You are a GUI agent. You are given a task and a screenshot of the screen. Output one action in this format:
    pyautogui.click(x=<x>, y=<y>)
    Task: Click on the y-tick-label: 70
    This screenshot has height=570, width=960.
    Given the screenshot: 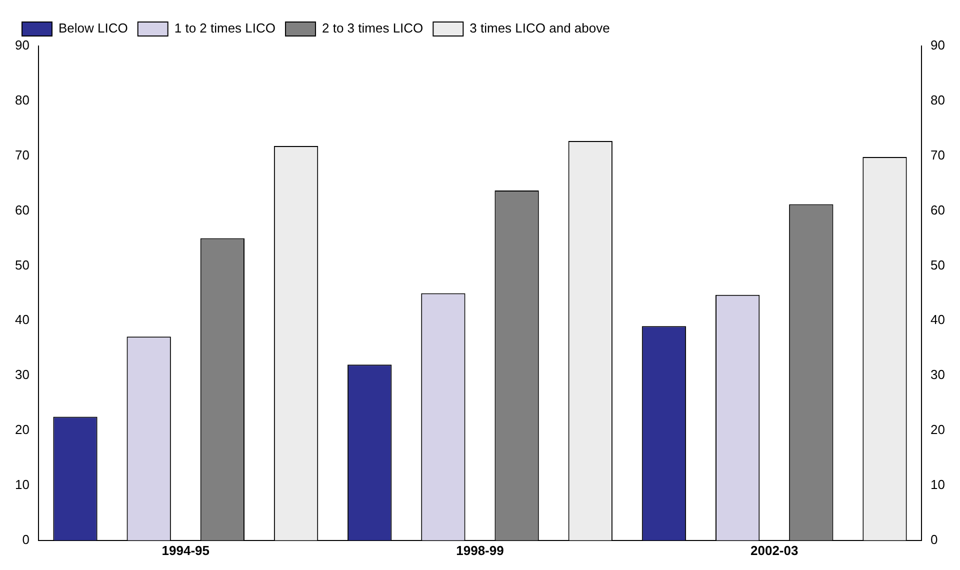 What is the action you would take?
    pyautogui.click(x=22, y=154)
    